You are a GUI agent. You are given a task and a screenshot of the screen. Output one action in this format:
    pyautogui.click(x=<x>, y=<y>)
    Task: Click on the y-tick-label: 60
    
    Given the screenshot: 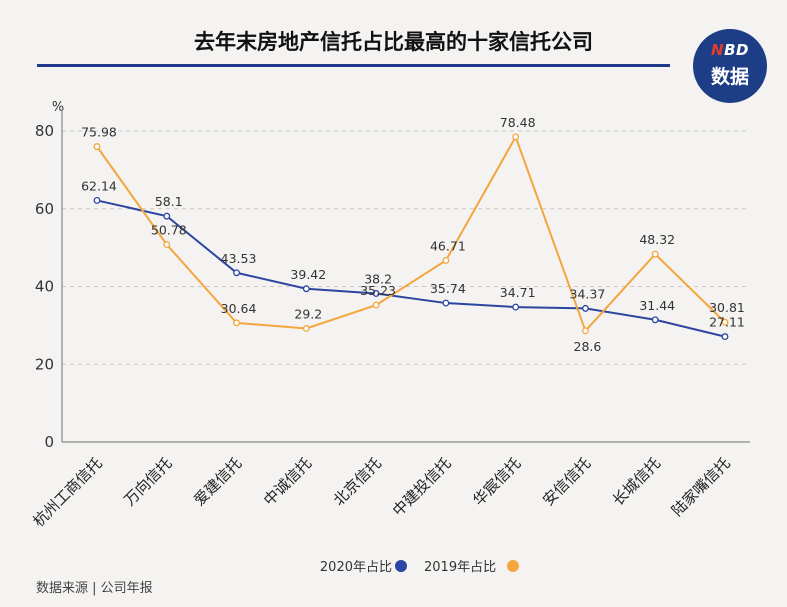 What is the action you would take?
    pyautogui.click(x=44, y=209)
    